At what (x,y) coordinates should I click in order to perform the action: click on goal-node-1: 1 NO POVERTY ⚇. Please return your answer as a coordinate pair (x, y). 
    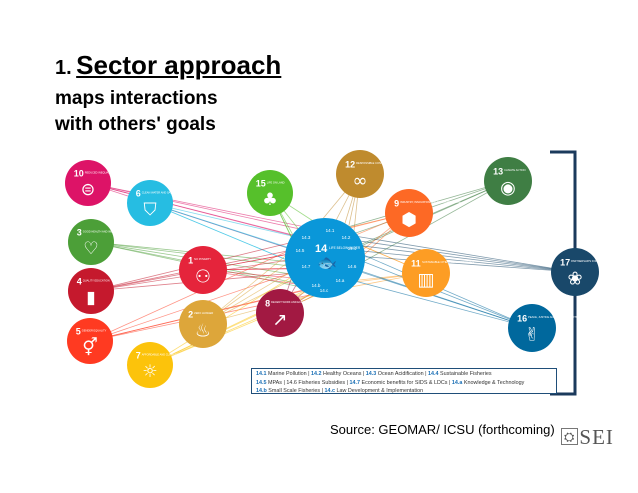
    Looking at the image, I should click on (203, 270).